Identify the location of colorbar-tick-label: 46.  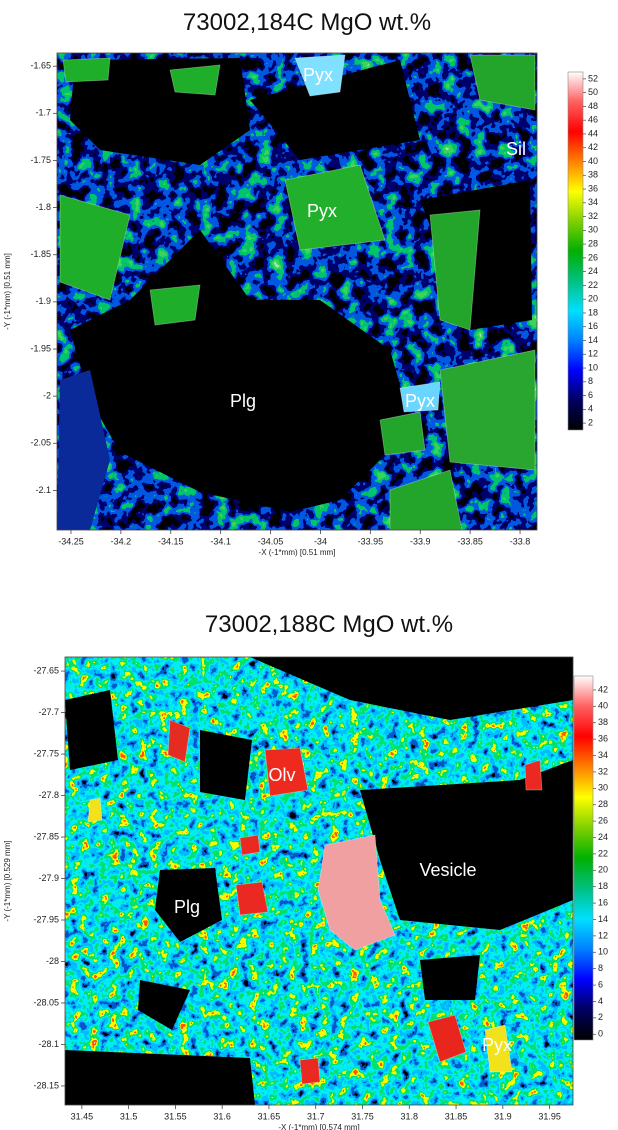
(593, 120).